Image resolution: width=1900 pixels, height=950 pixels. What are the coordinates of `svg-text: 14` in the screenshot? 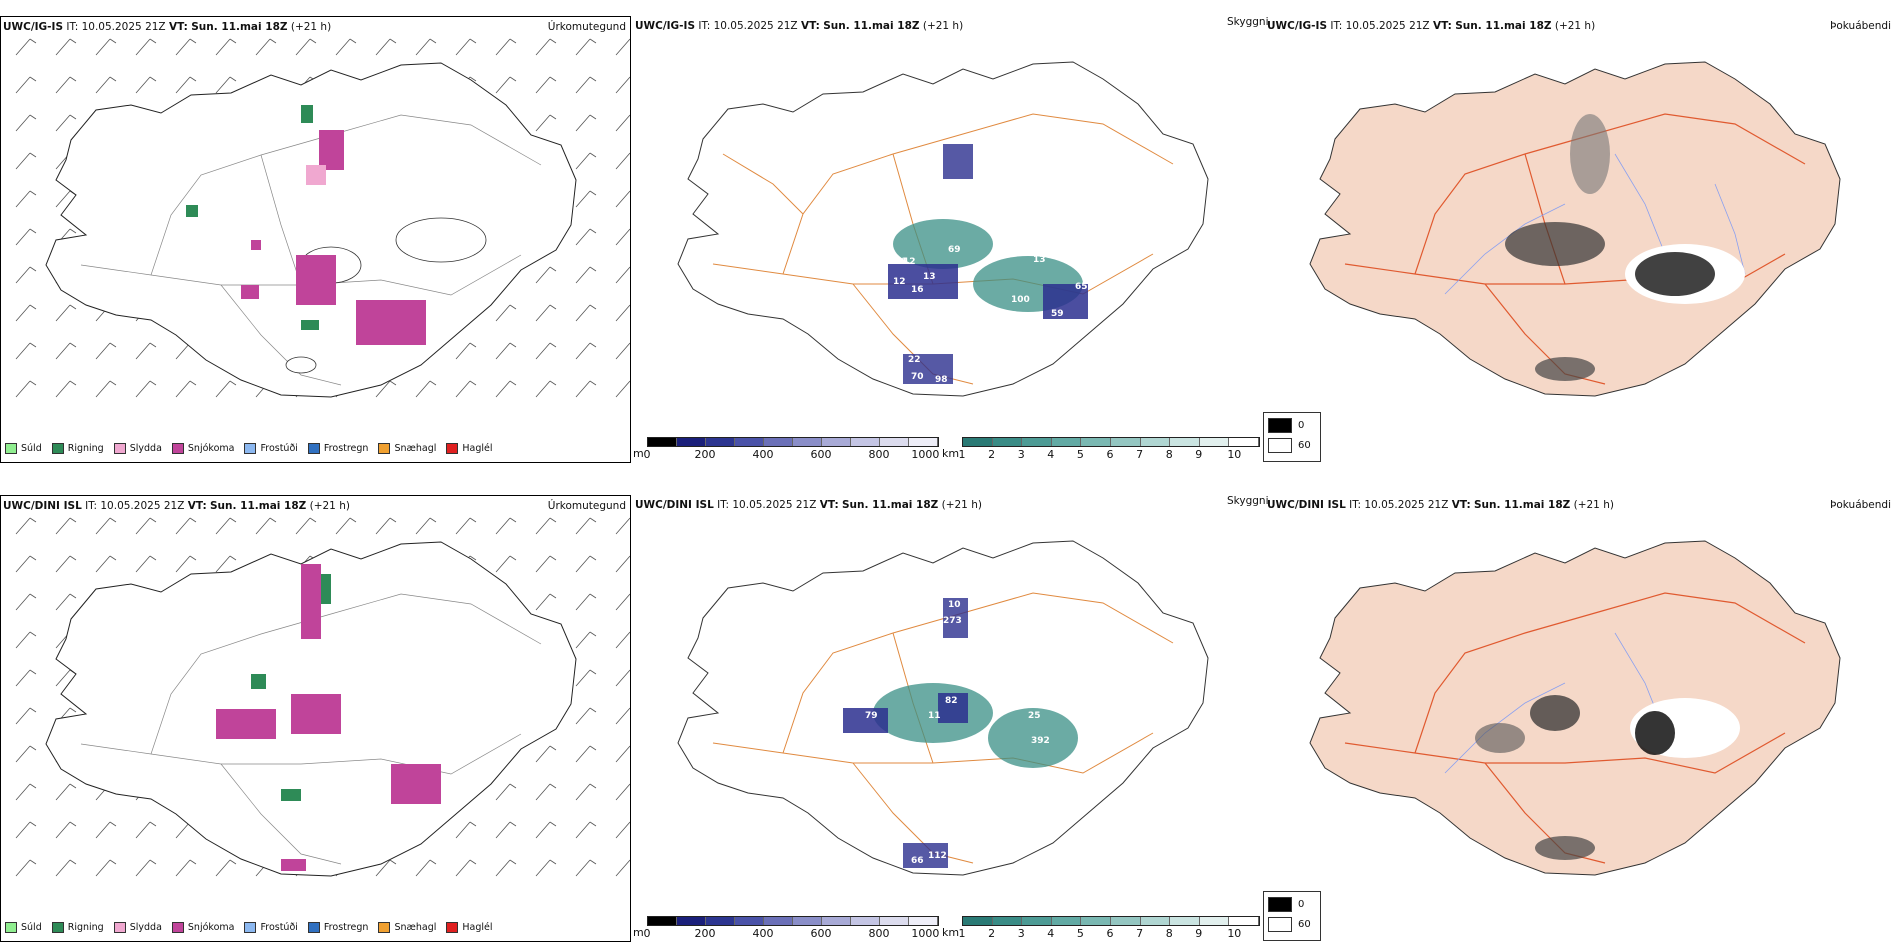 It's located at (1064, 781).